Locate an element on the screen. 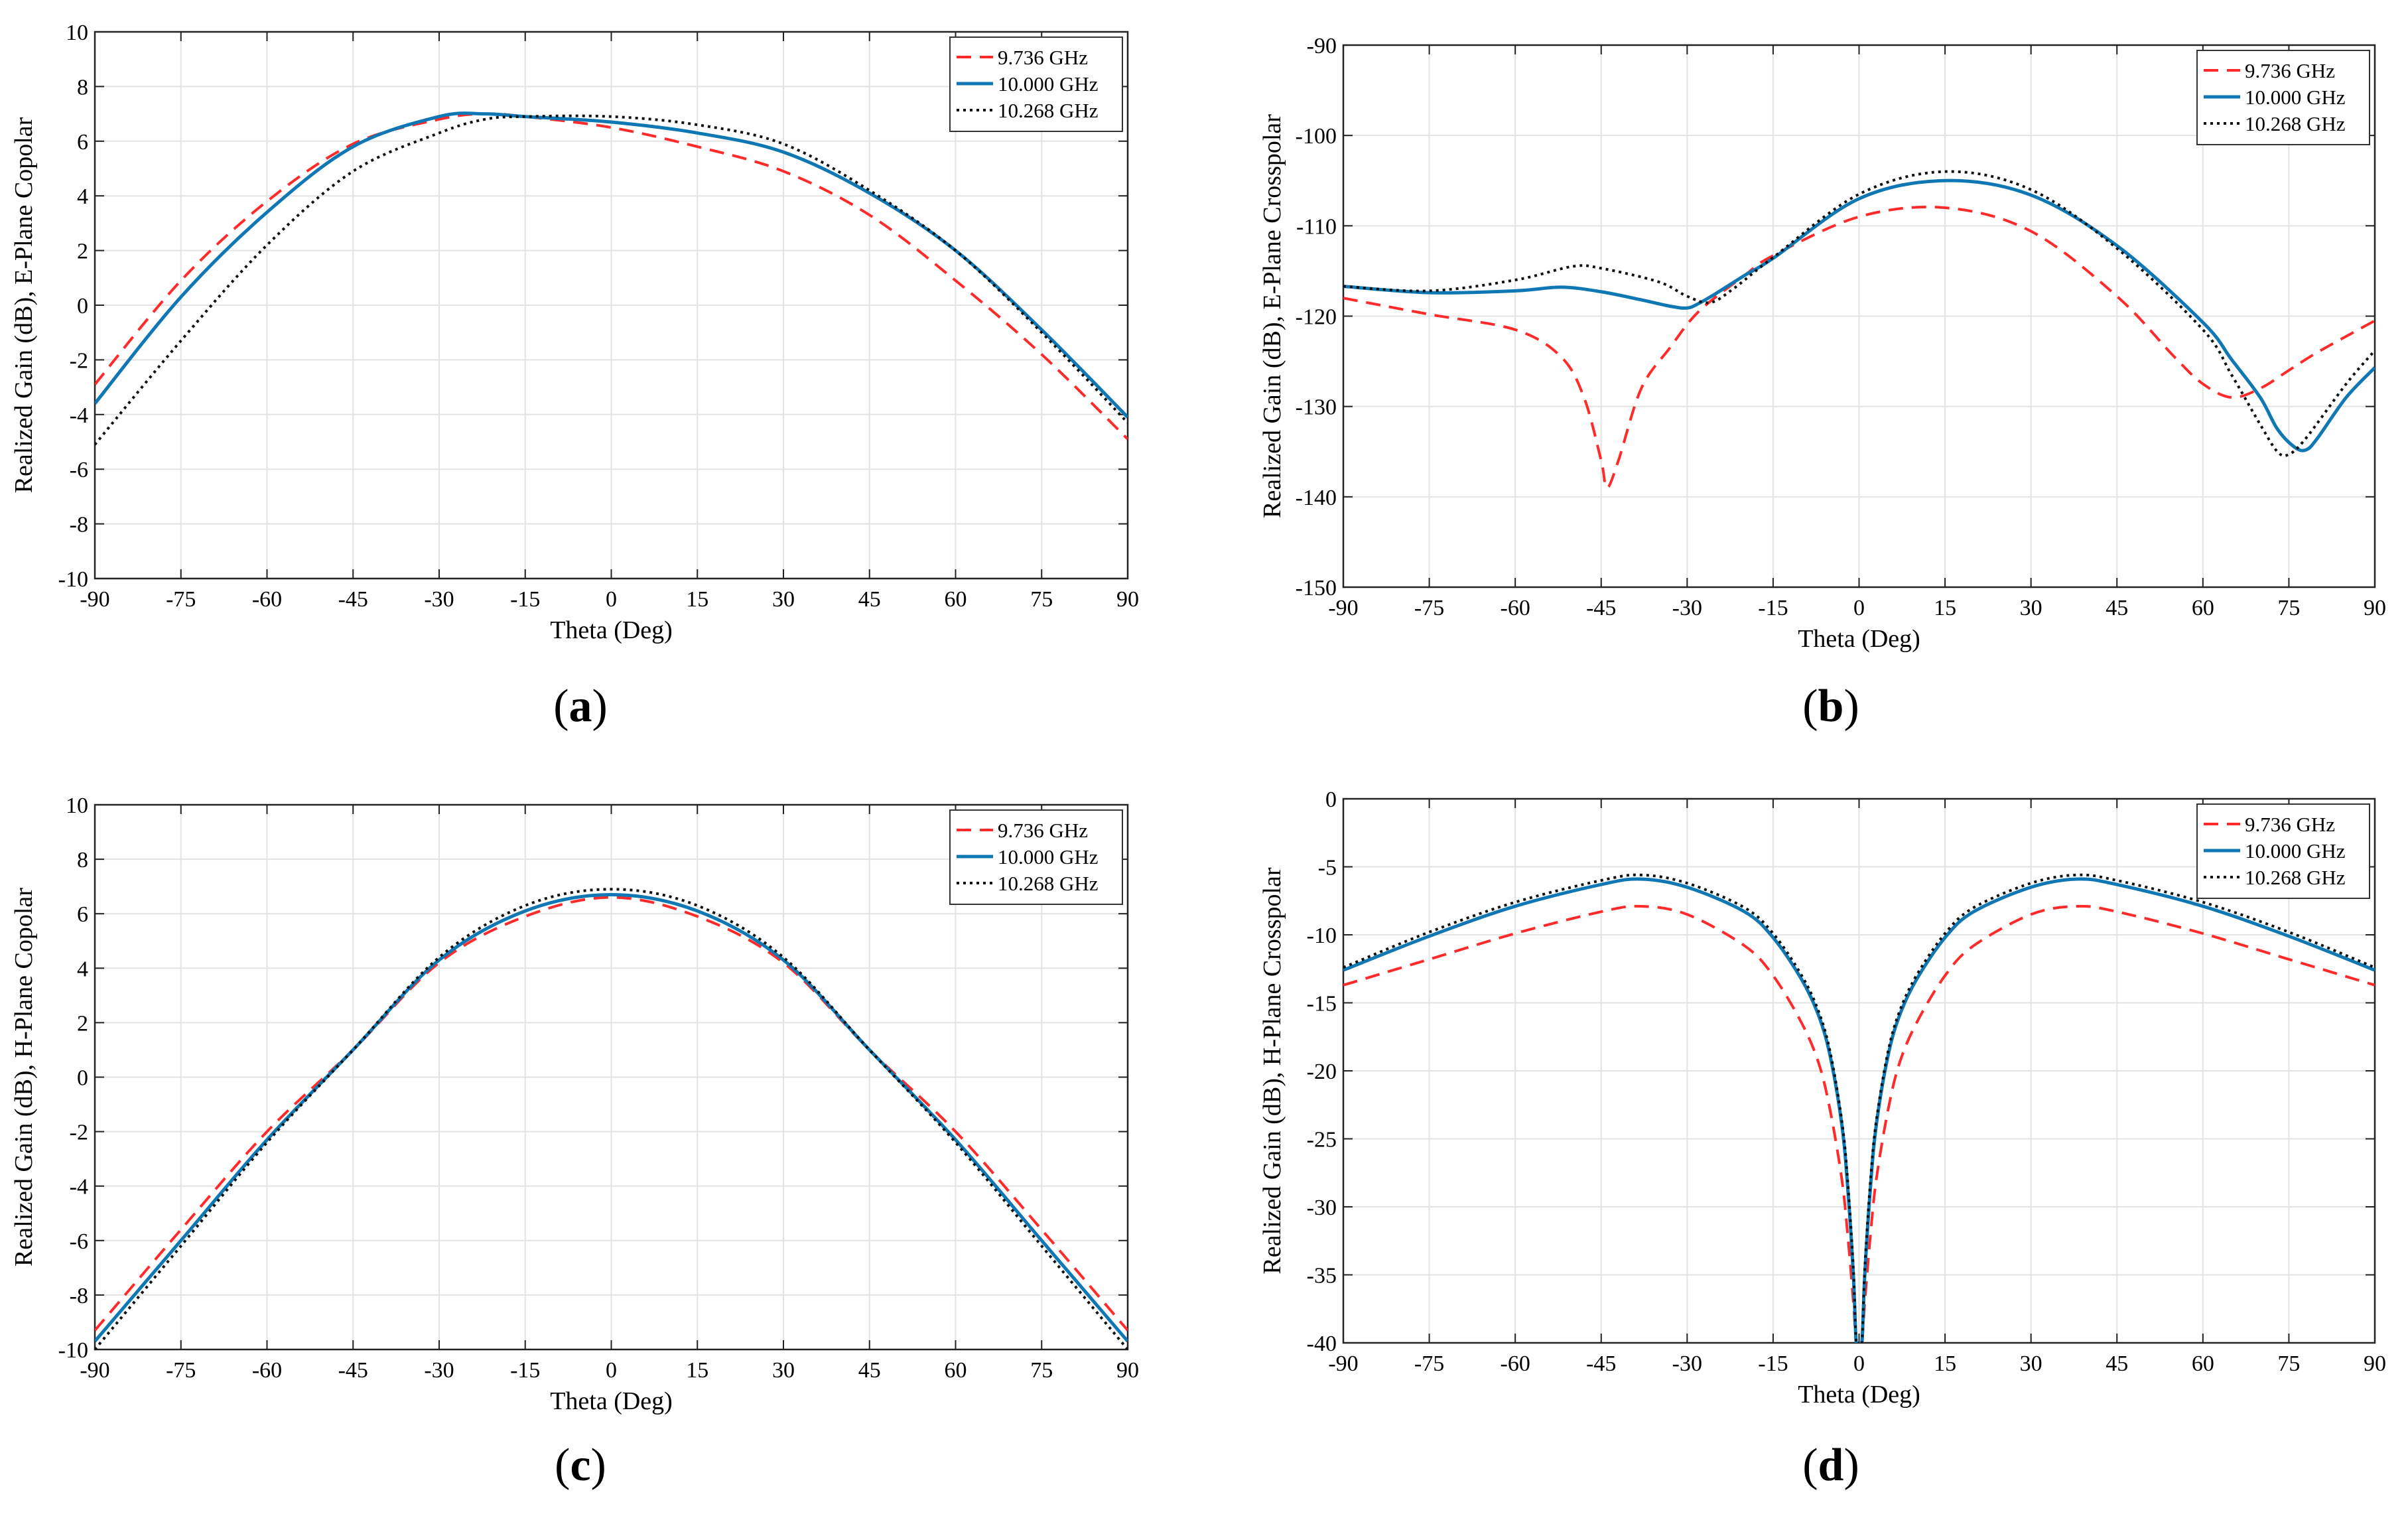 This screenshot has width=2408, height=1518. y-tick-label: -120 is located at coordinates (1316, 317).